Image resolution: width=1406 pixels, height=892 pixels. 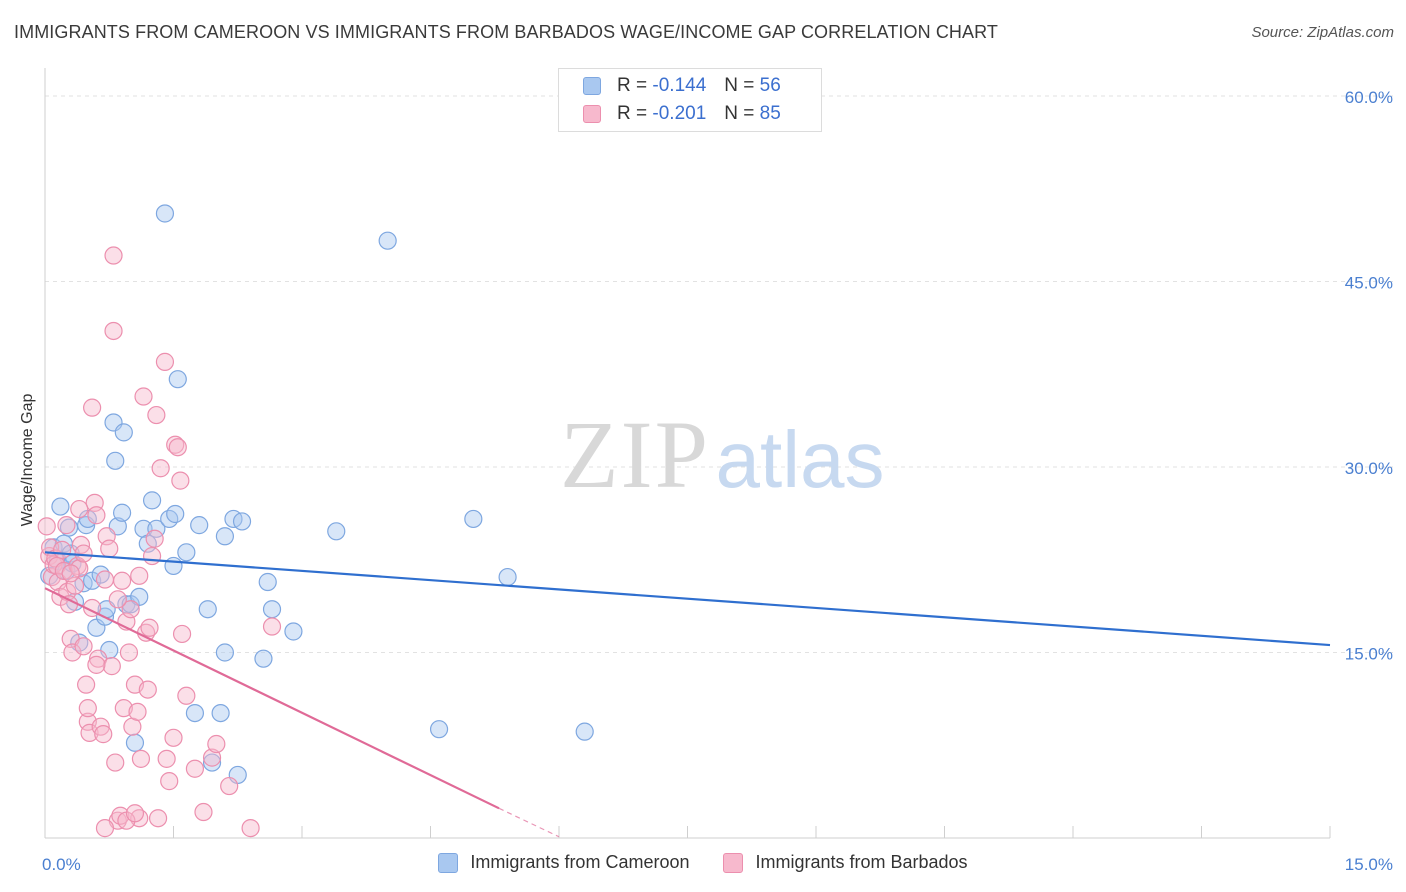 I want to click on barbados-trend-extension, so click(x=529, y=822).